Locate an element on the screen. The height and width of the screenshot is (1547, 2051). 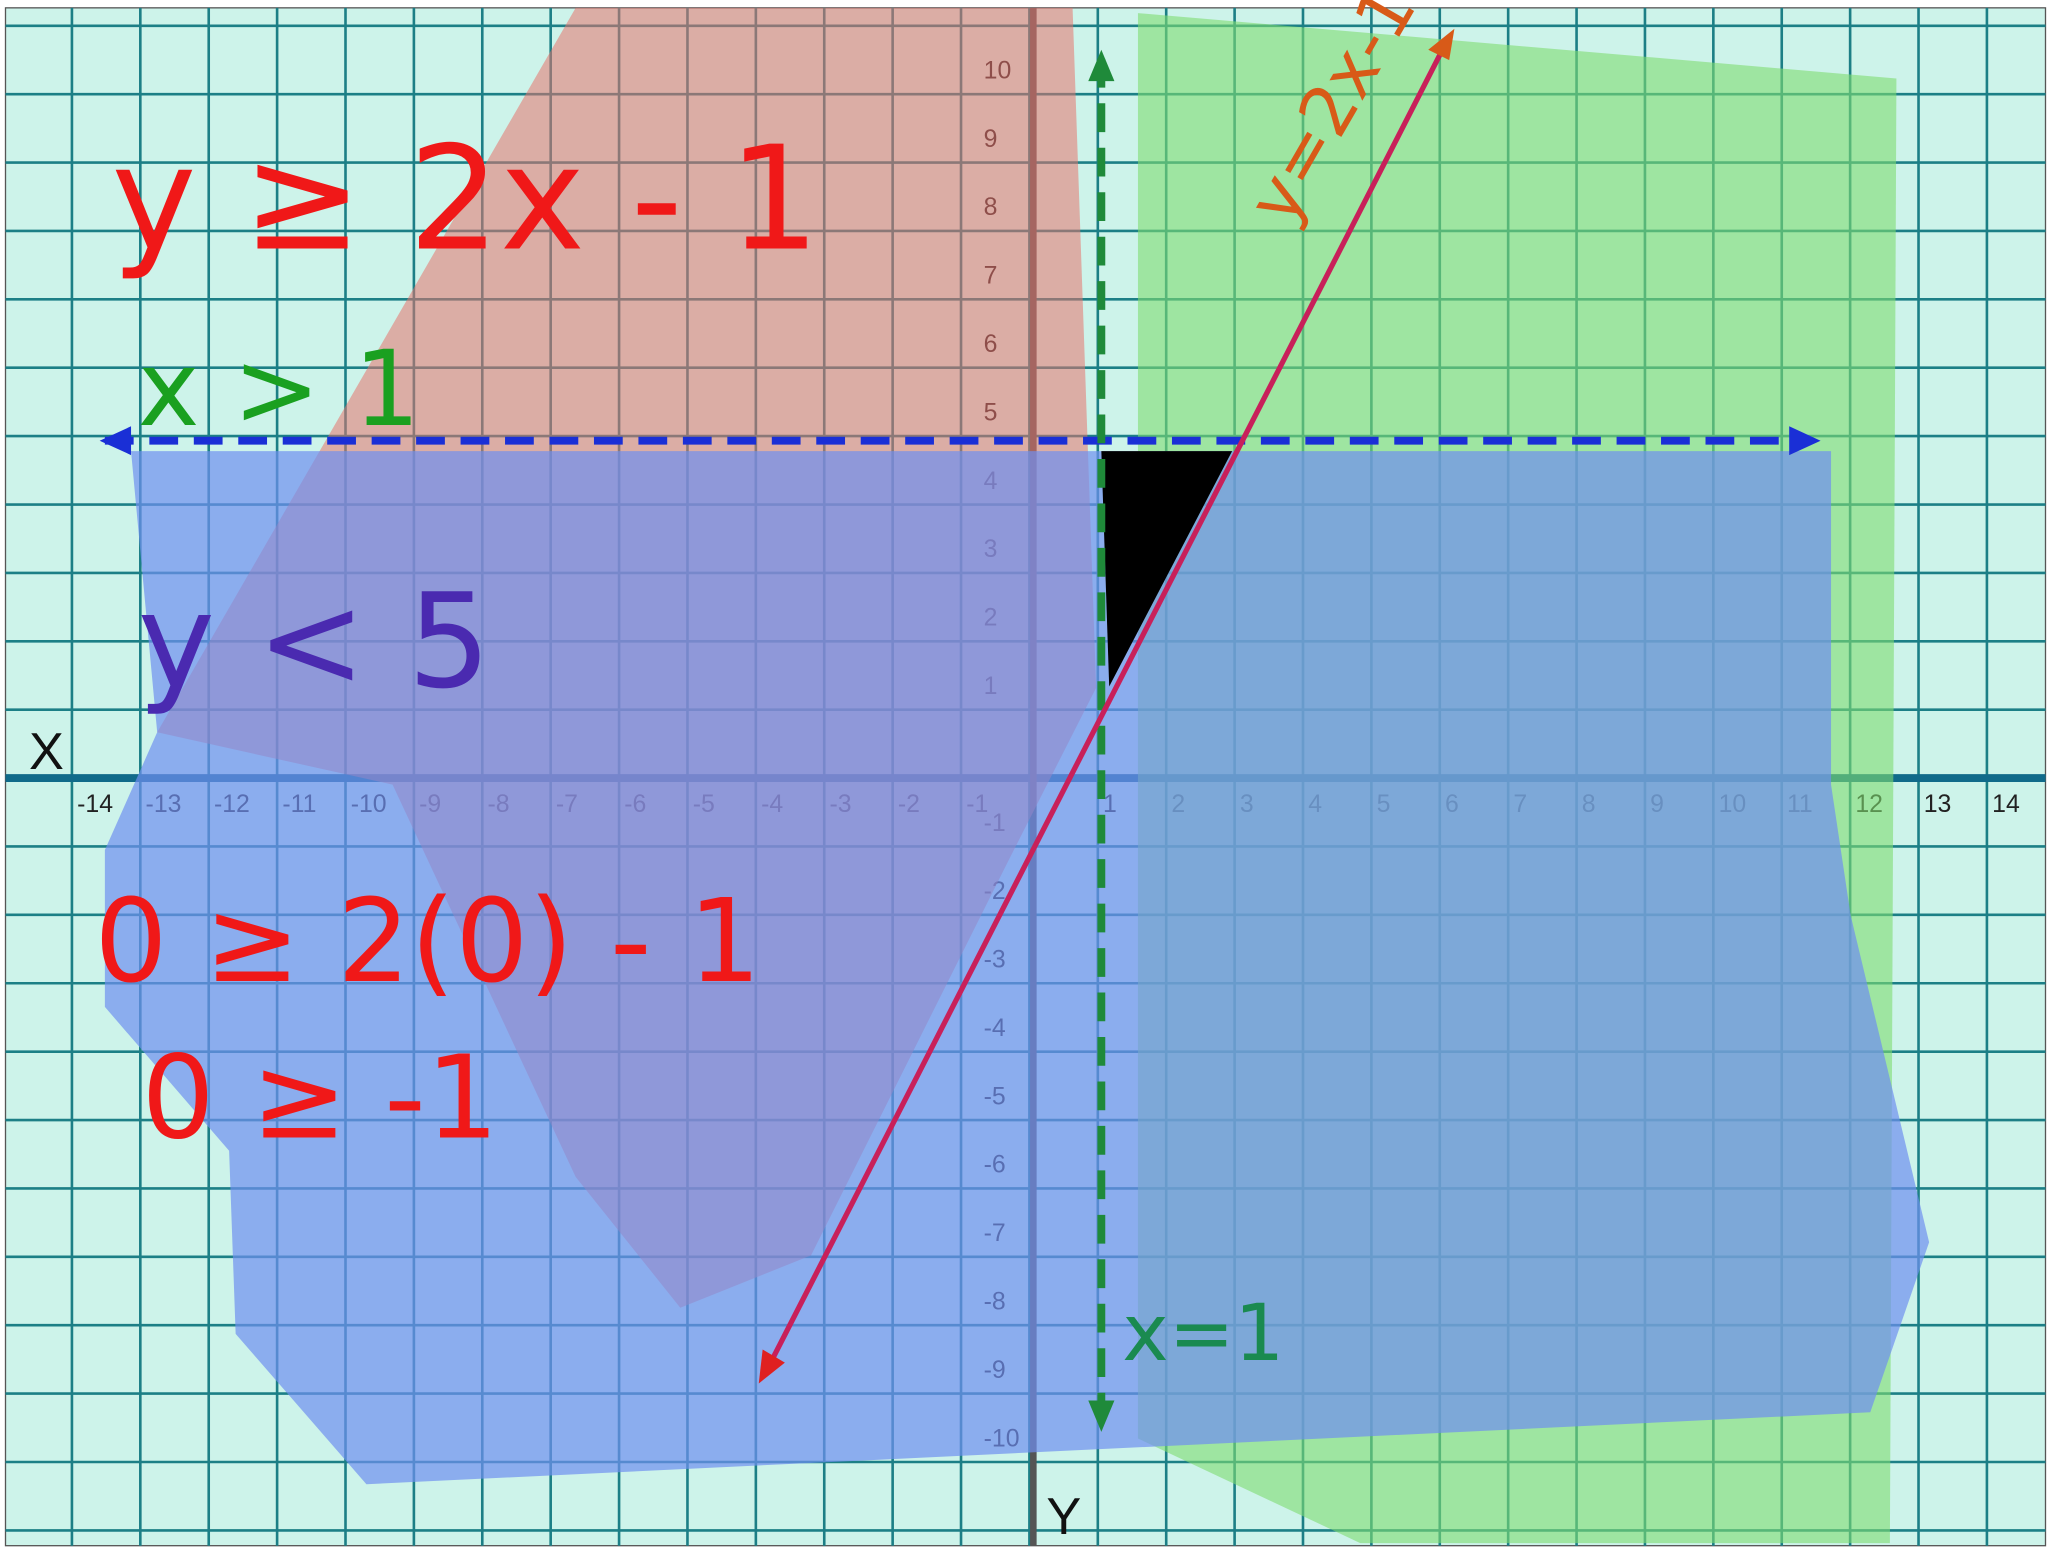
x-tick-label: 14 is located at coordinates (2006, 804).